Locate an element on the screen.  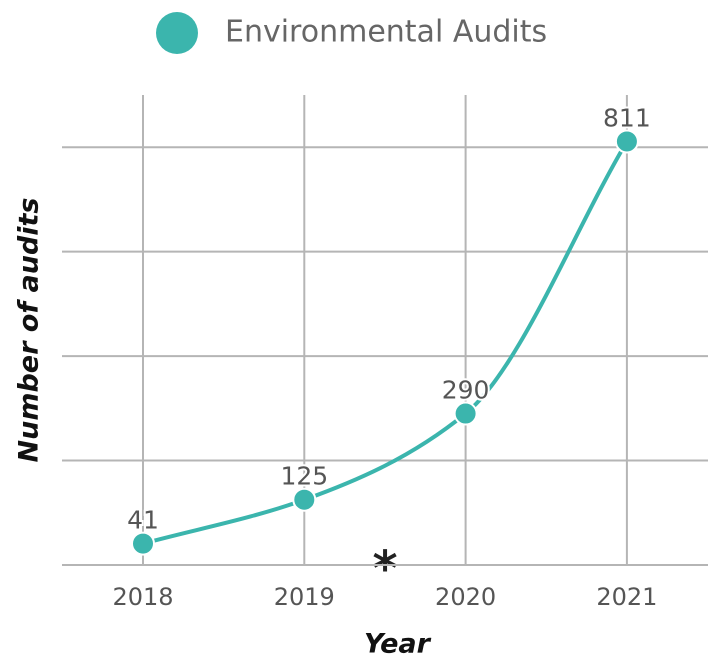
x-tick-label: 2018 is located at coordinates (142, 597).